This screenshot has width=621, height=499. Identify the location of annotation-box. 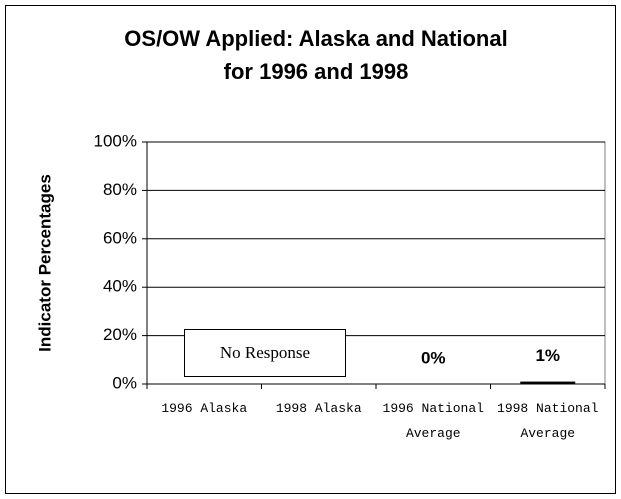
(265, 353).